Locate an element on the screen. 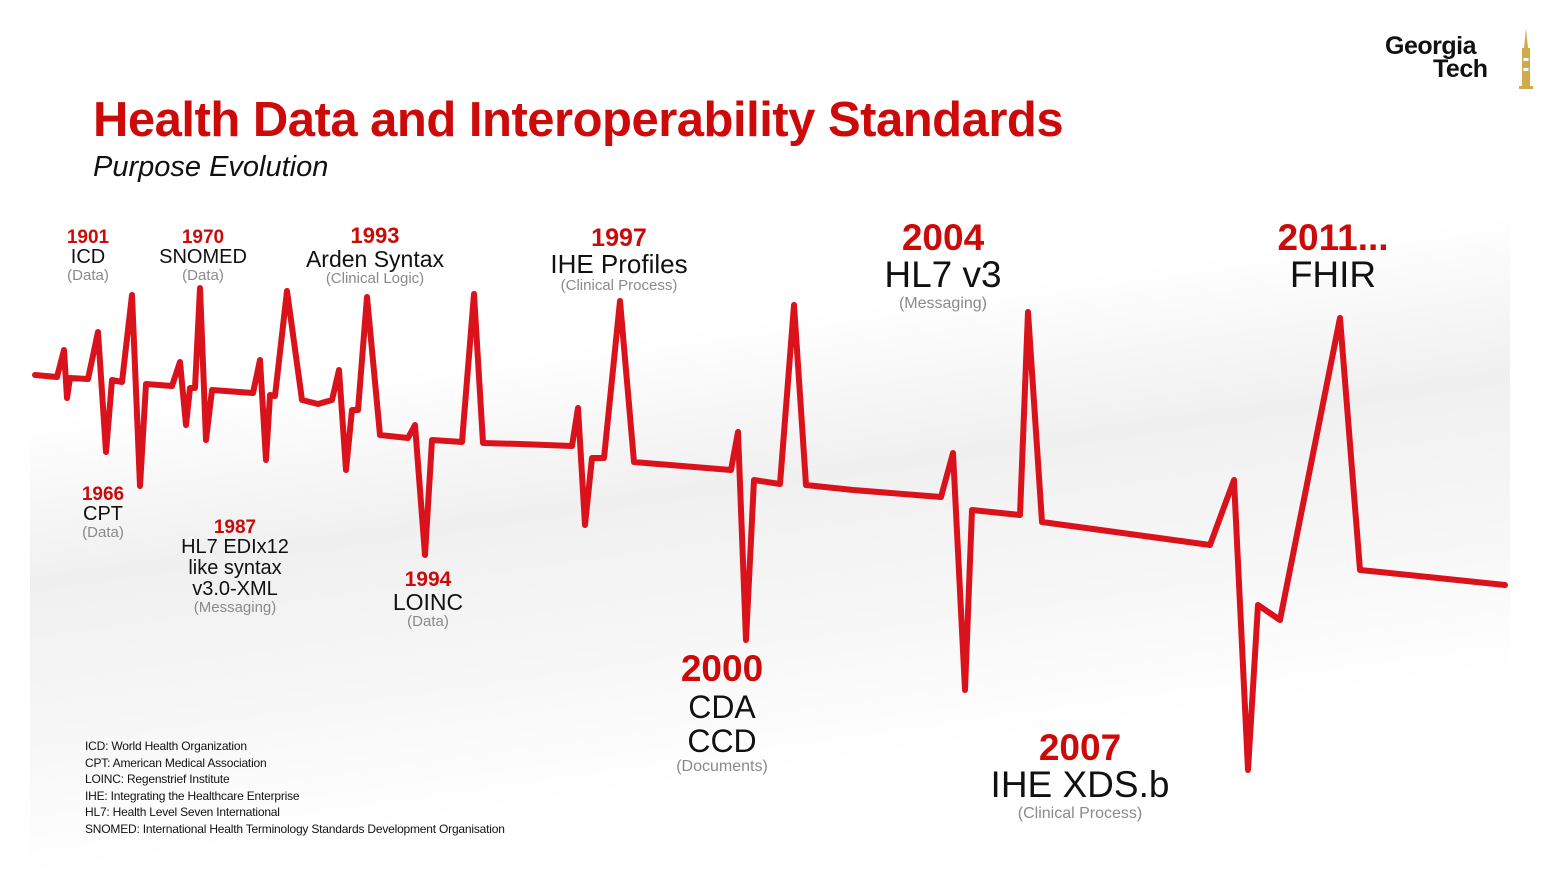  event-name-line: like syntax is located at coordinates (235, 568).